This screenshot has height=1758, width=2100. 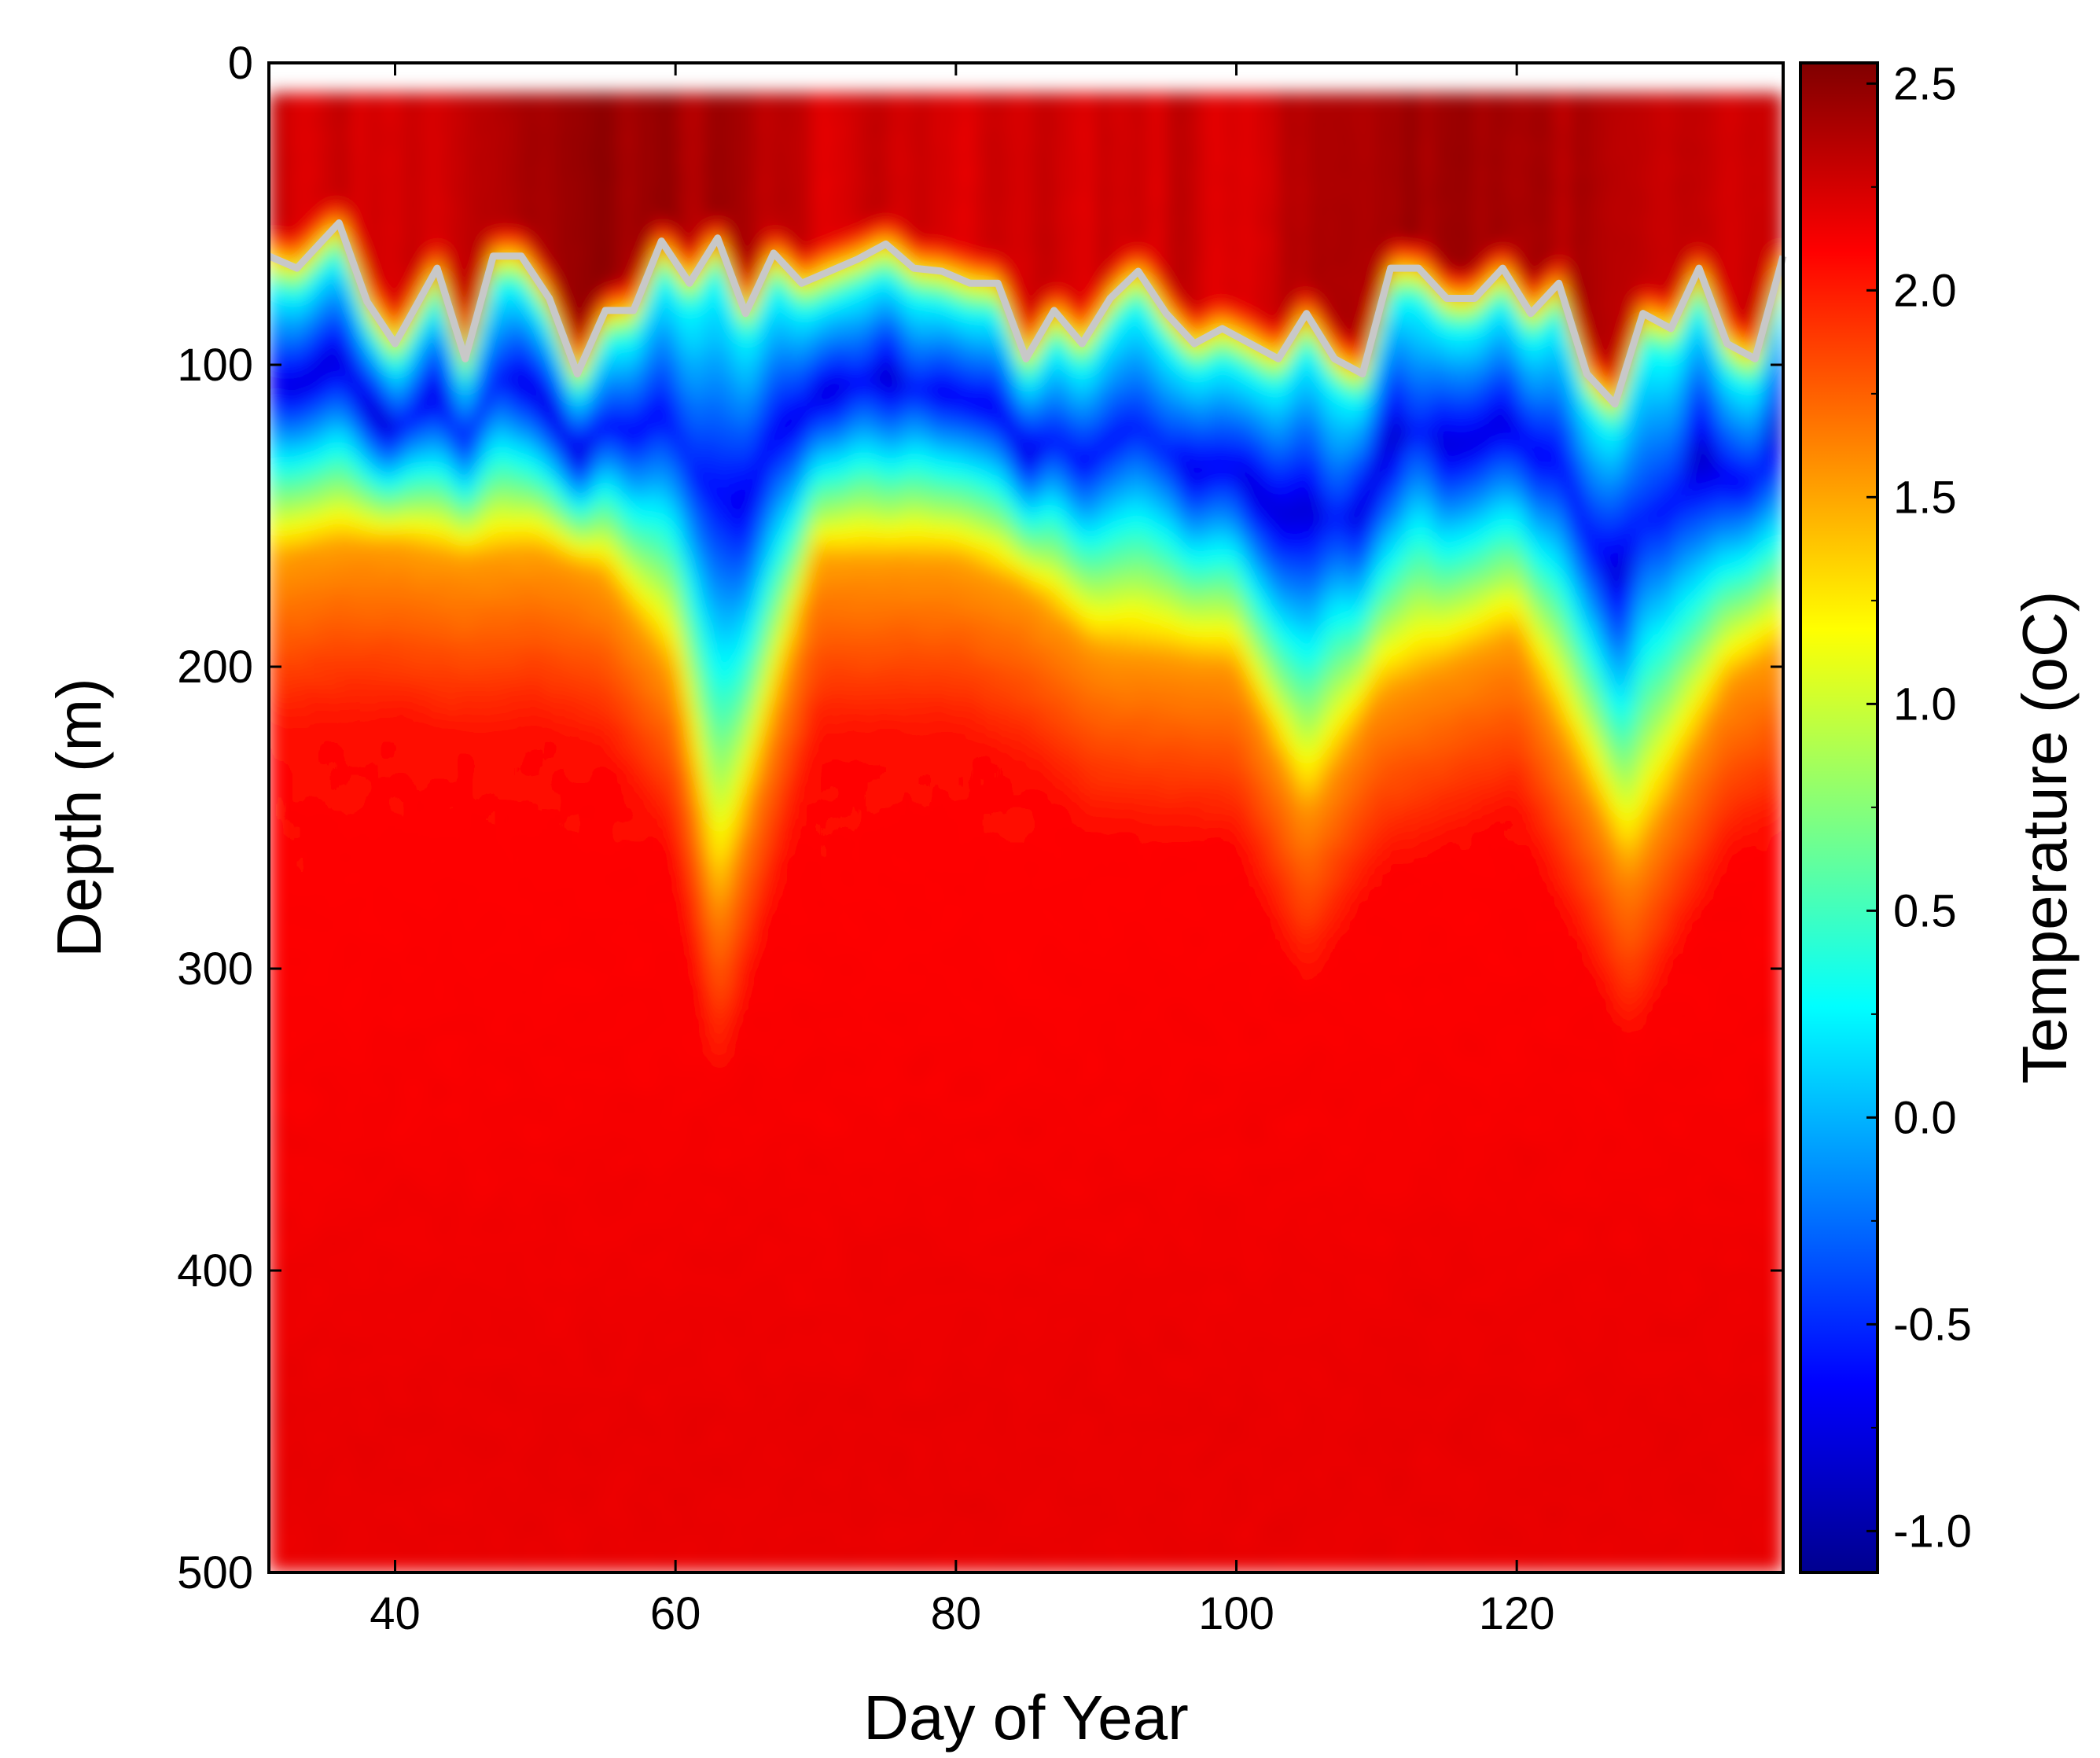 I want to click on x-tick-label: 40, so click(x=395, y=1613).